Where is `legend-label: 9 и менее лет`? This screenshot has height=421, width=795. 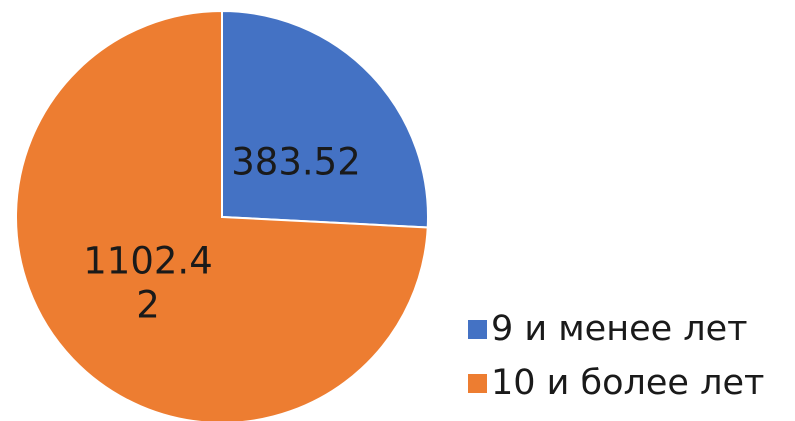
legend-label: 9 и менее лет is located at coordinates (619, 329).